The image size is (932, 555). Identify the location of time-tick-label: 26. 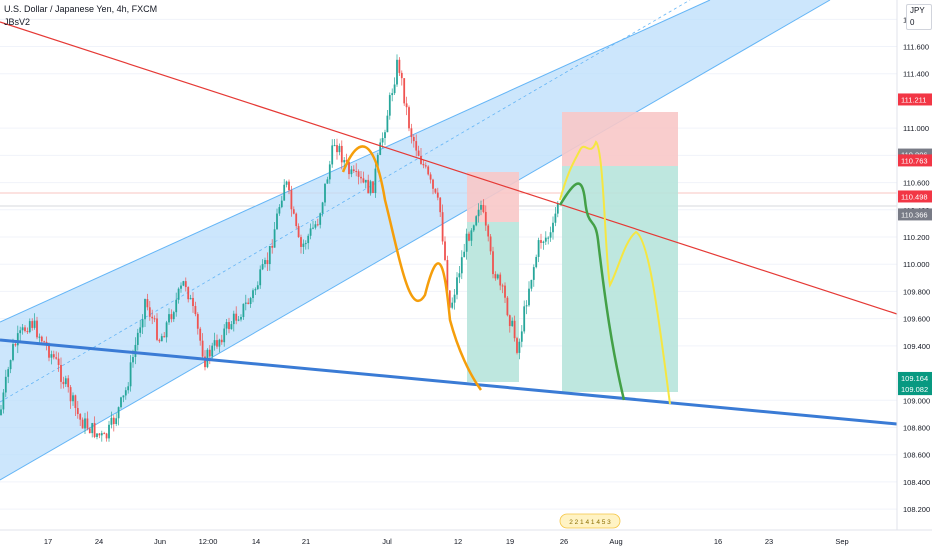
(564, 541).